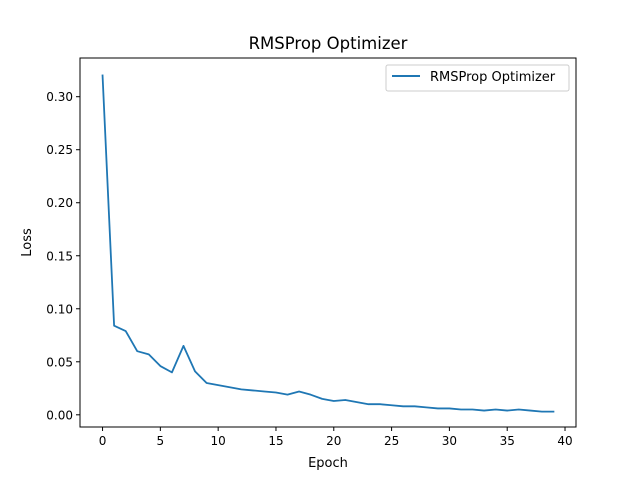 The width and height of the screenshot is (640, 484). Describe the element at coordinates (27, 242) in the screenshot. I see `y-axis-label: Loss` at that location.